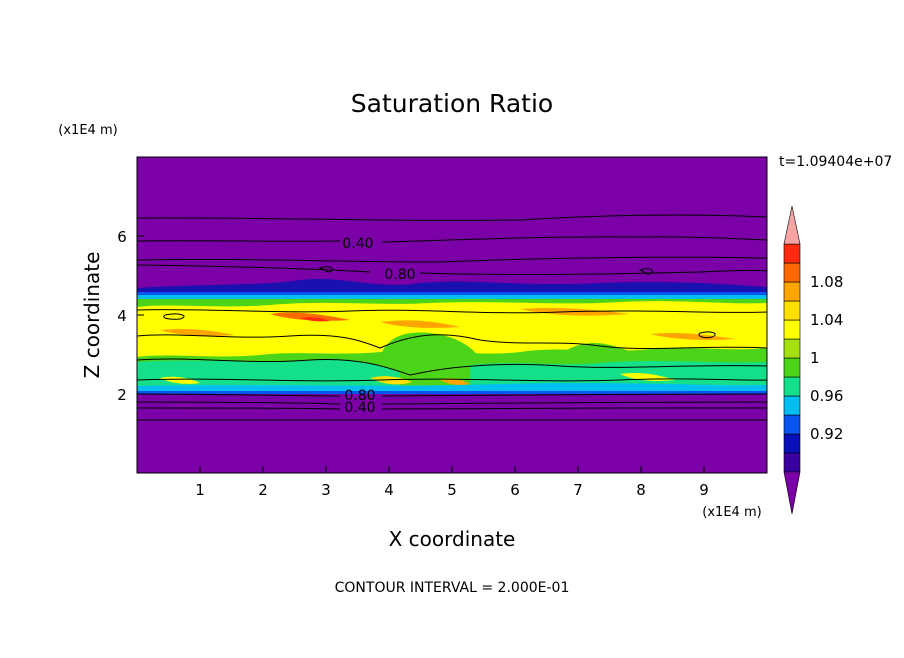 This screenshot has width=904, height=658. What do you see at coordinates (359, 408) in the screenshot?
I see `contour-label-4: 0.40` at bounding box center [359, 408].